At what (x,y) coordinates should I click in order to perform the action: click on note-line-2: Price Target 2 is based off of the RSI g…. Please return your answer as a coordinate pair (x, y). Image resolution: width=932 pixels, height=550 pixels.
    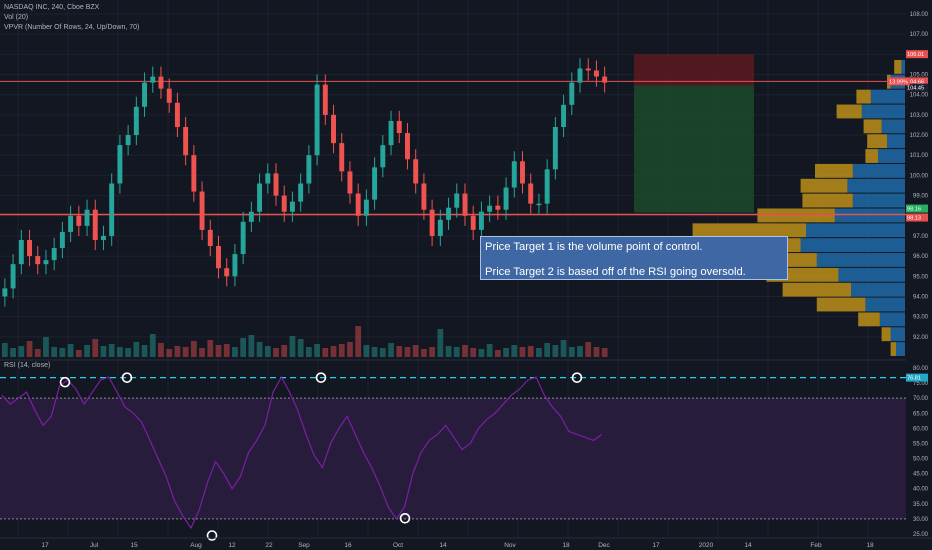
    Looking at the image, I should click on (615, 272).